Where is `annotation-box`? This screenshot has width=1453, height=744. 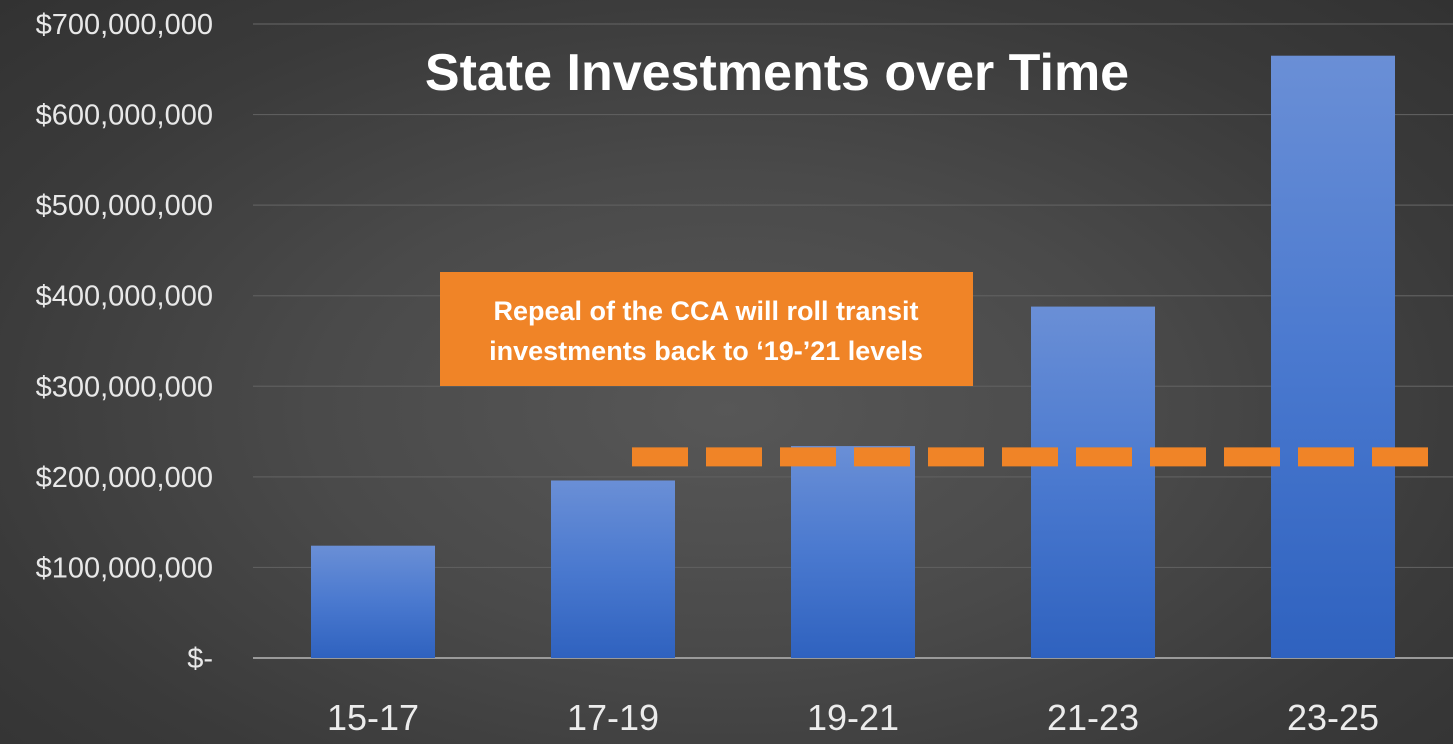
annotation-box is located at coordinates (706, 329).